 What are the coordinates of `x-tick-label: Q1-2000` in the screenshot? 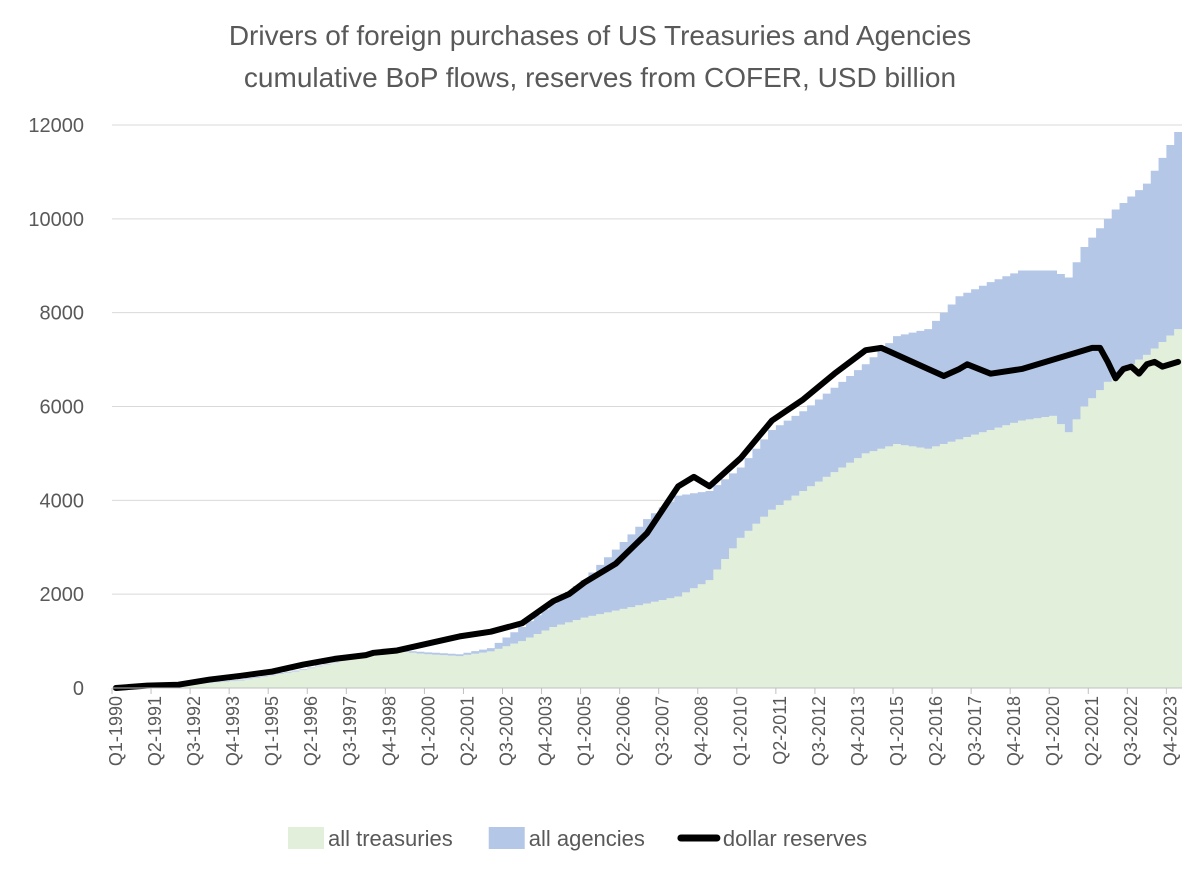 It's located at (428, 731).